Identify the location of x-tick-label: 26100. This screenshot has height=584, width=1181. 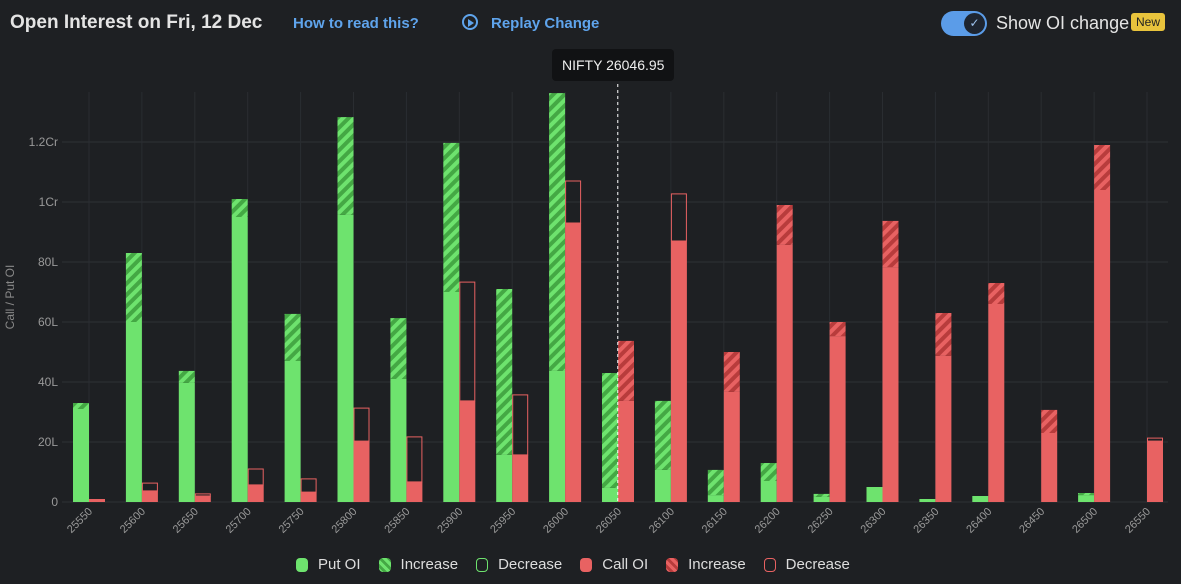
(662, 521).